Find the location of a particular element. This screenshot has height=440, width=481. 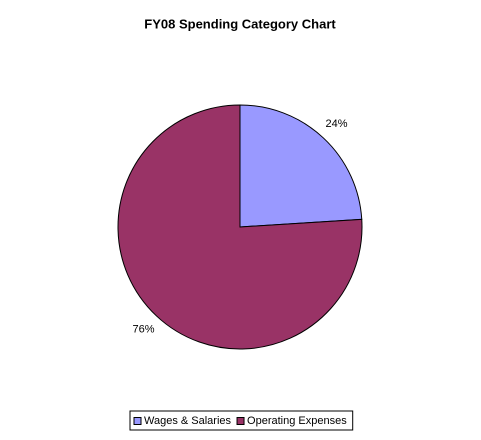

legend-label: Operating Expenses is located at coordinates (297, 421).